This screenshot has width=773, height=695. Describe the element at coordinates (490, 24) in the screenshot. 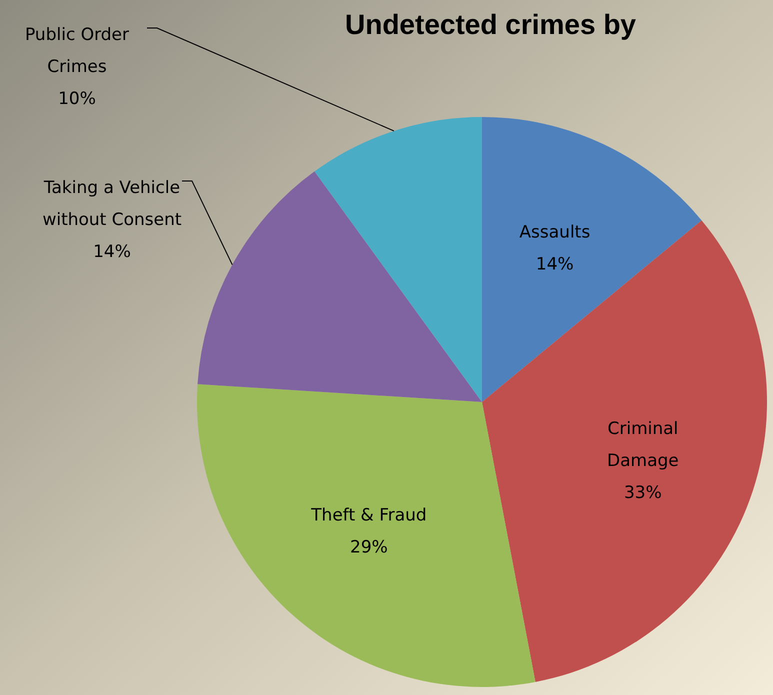

I see `chart-title: Undetected crimes by` at that location.